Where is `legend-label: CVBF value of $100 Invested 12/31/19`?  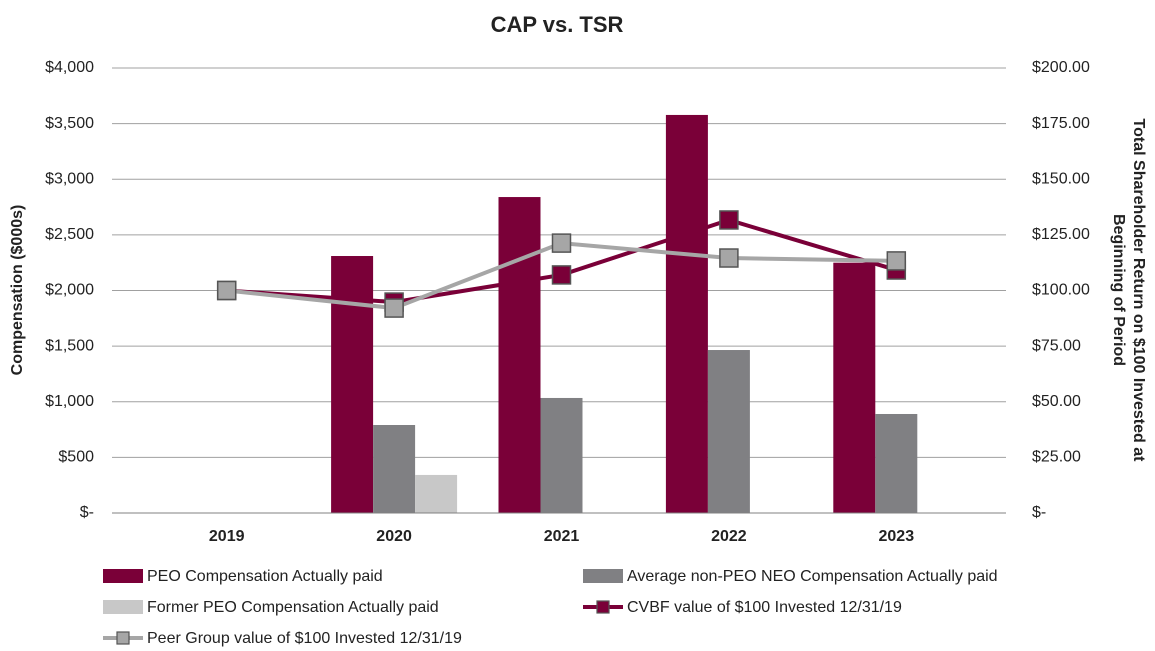 legend-label: CVBF value of $100 Invested 12/31/19 is located at coordinates (764, 607).